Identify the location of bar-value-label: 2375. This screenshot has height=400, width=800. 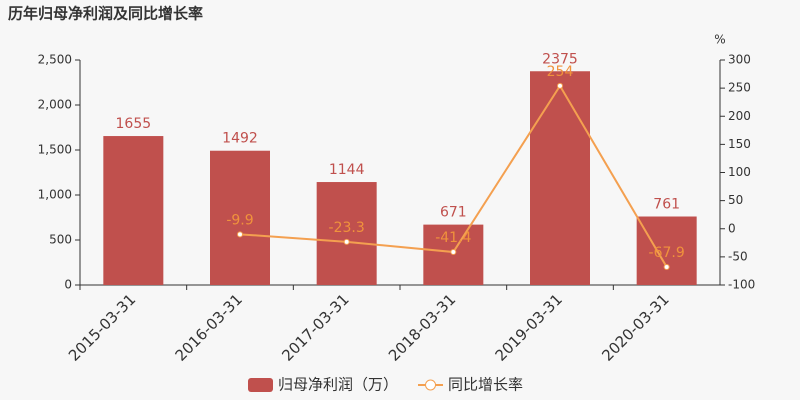
(560, 59).